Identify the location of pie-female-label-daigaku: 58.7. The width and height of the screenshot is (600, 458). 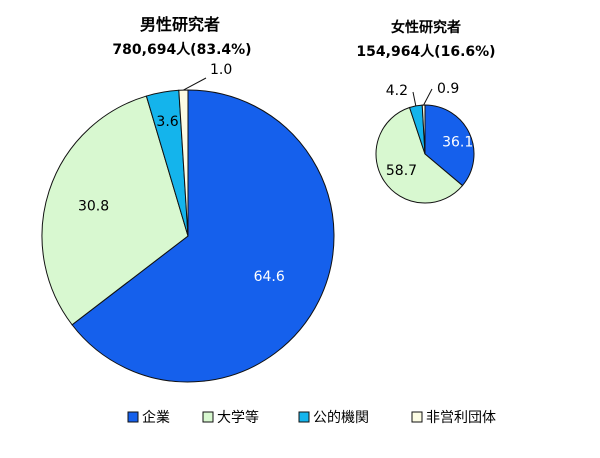
(401, 171).